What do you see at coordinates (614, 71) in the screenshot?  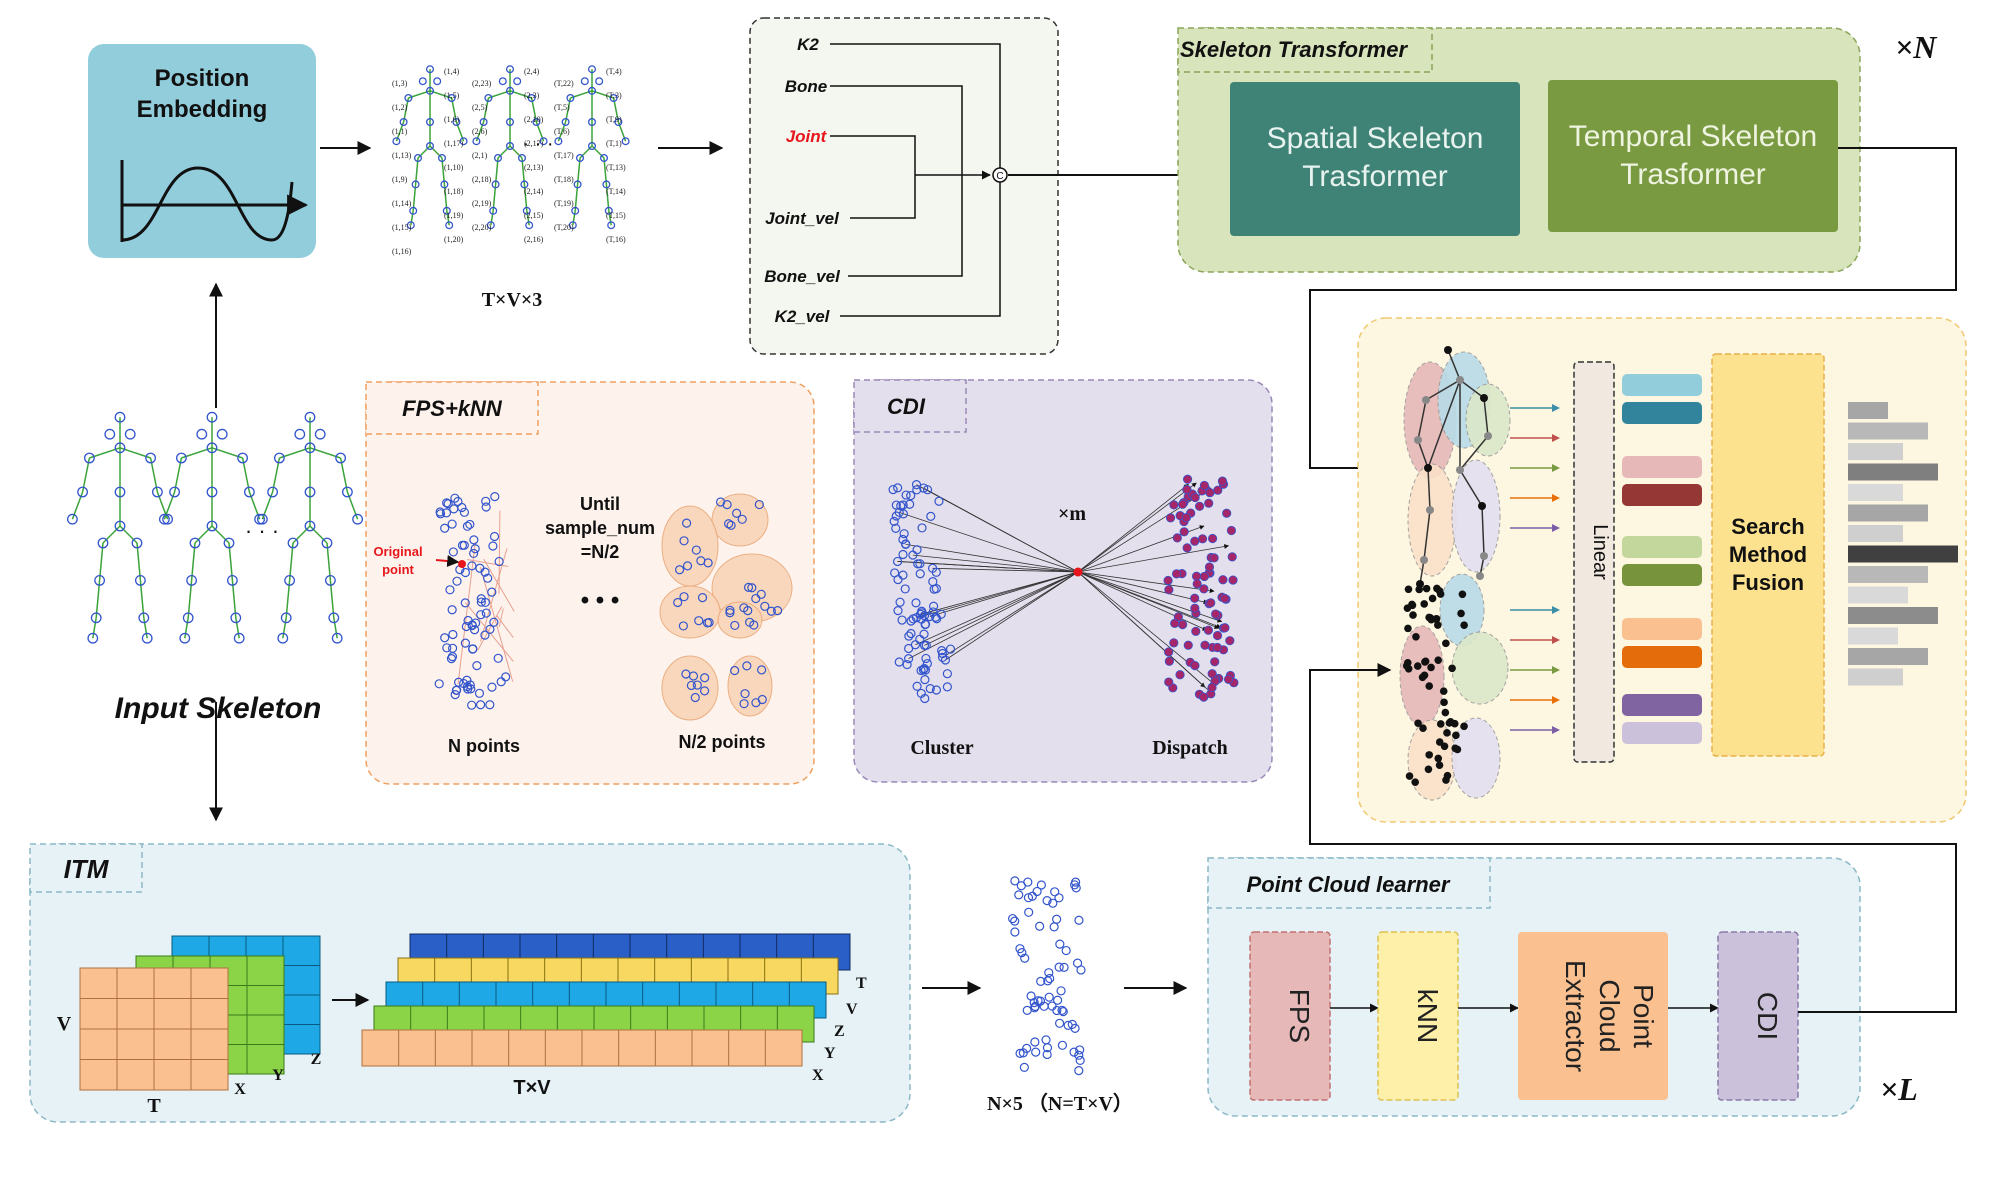 I see `joint-label: (T,4)` at bounding box center [614, 71].